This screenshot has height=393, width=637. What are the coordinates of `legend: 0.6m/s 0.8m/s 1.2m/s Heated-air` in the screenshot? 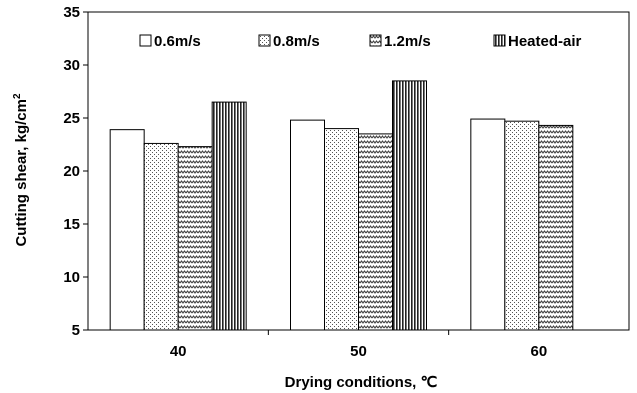 It's located at (360, 41).